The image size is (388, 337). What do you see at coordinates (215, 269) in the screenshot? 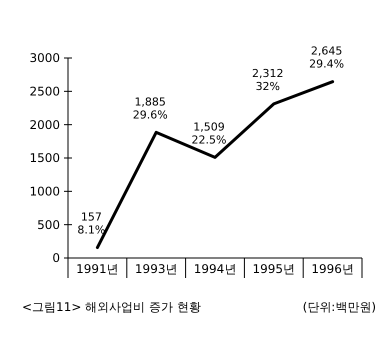
I see `x-tick-label: 1994년` at bounding box center [215, 269].